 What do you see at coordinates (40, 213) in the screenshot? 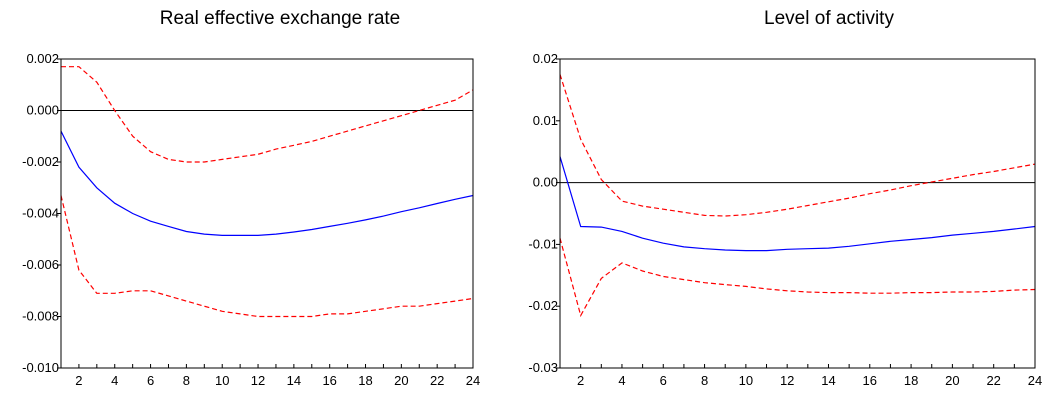
I see `y-tick-label: -0.004` at bounding box center [40, 213].